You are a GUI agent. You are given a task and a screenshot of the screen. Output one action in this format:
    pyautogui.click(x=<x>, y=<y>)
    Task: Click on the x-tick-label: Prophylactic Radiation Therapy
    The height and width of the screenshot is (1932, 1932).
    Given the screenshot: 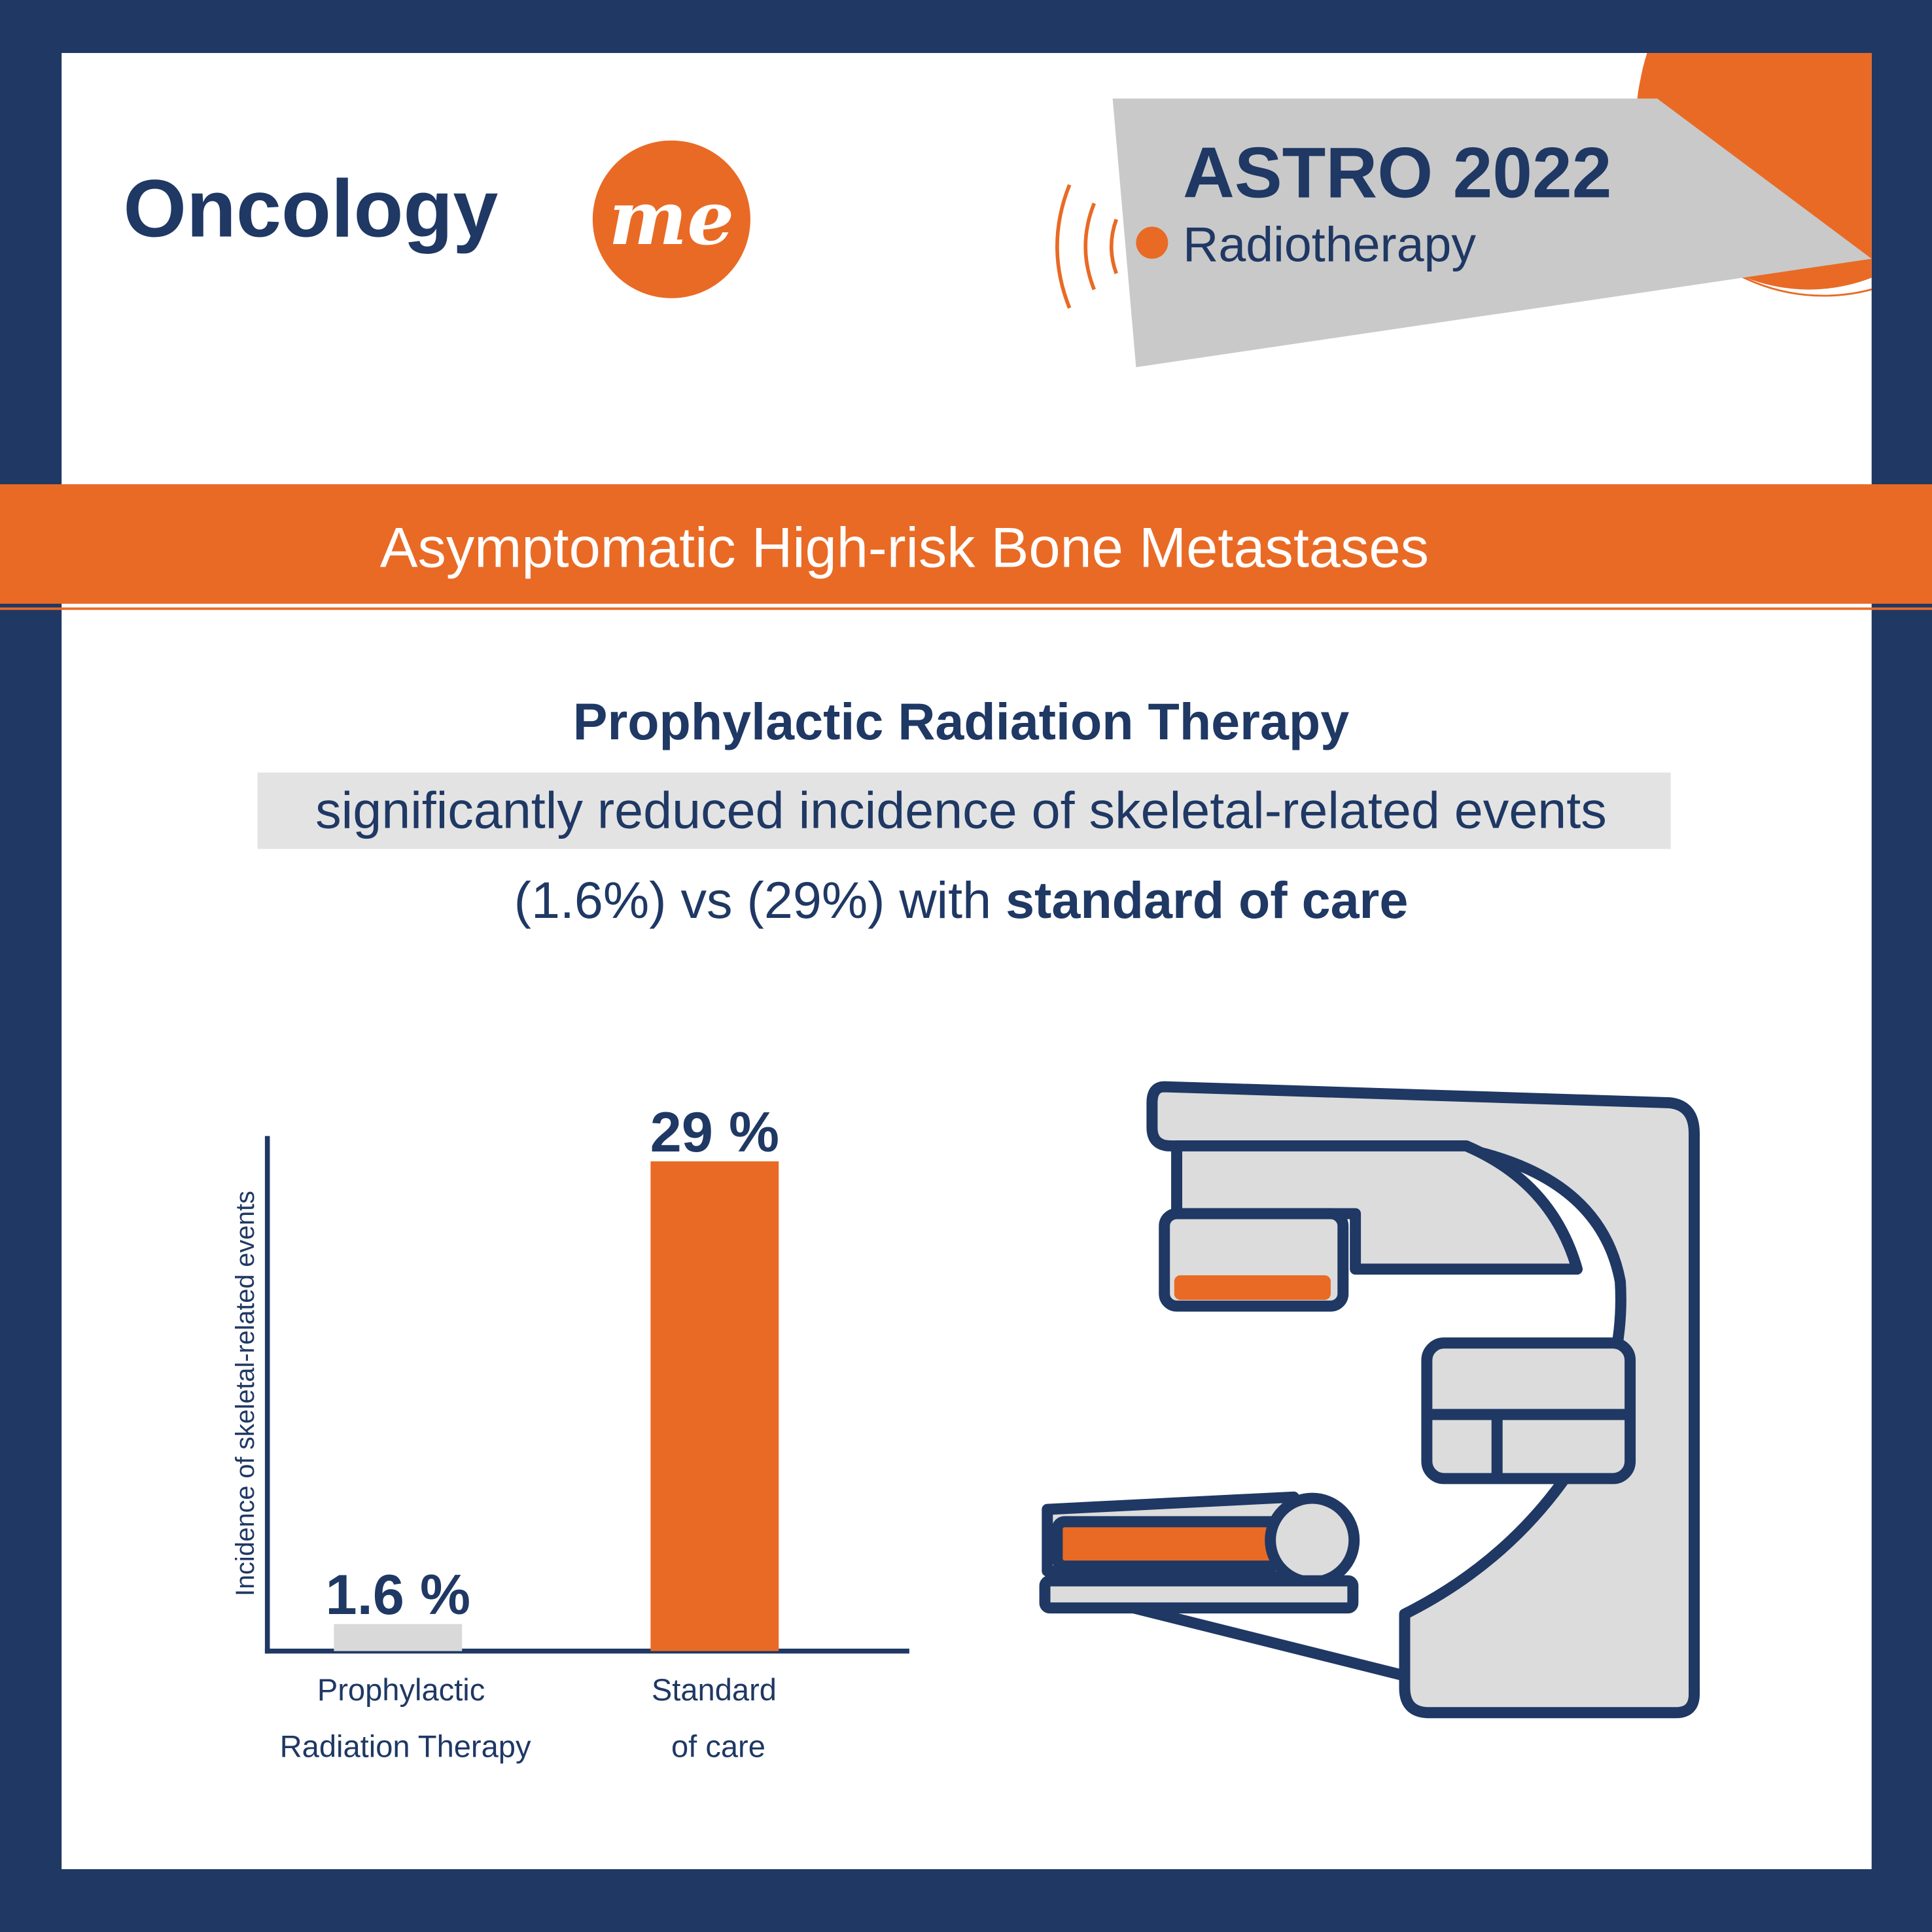 What is the action you would take?
    pyautogui.click(x=405, y=1718)
    